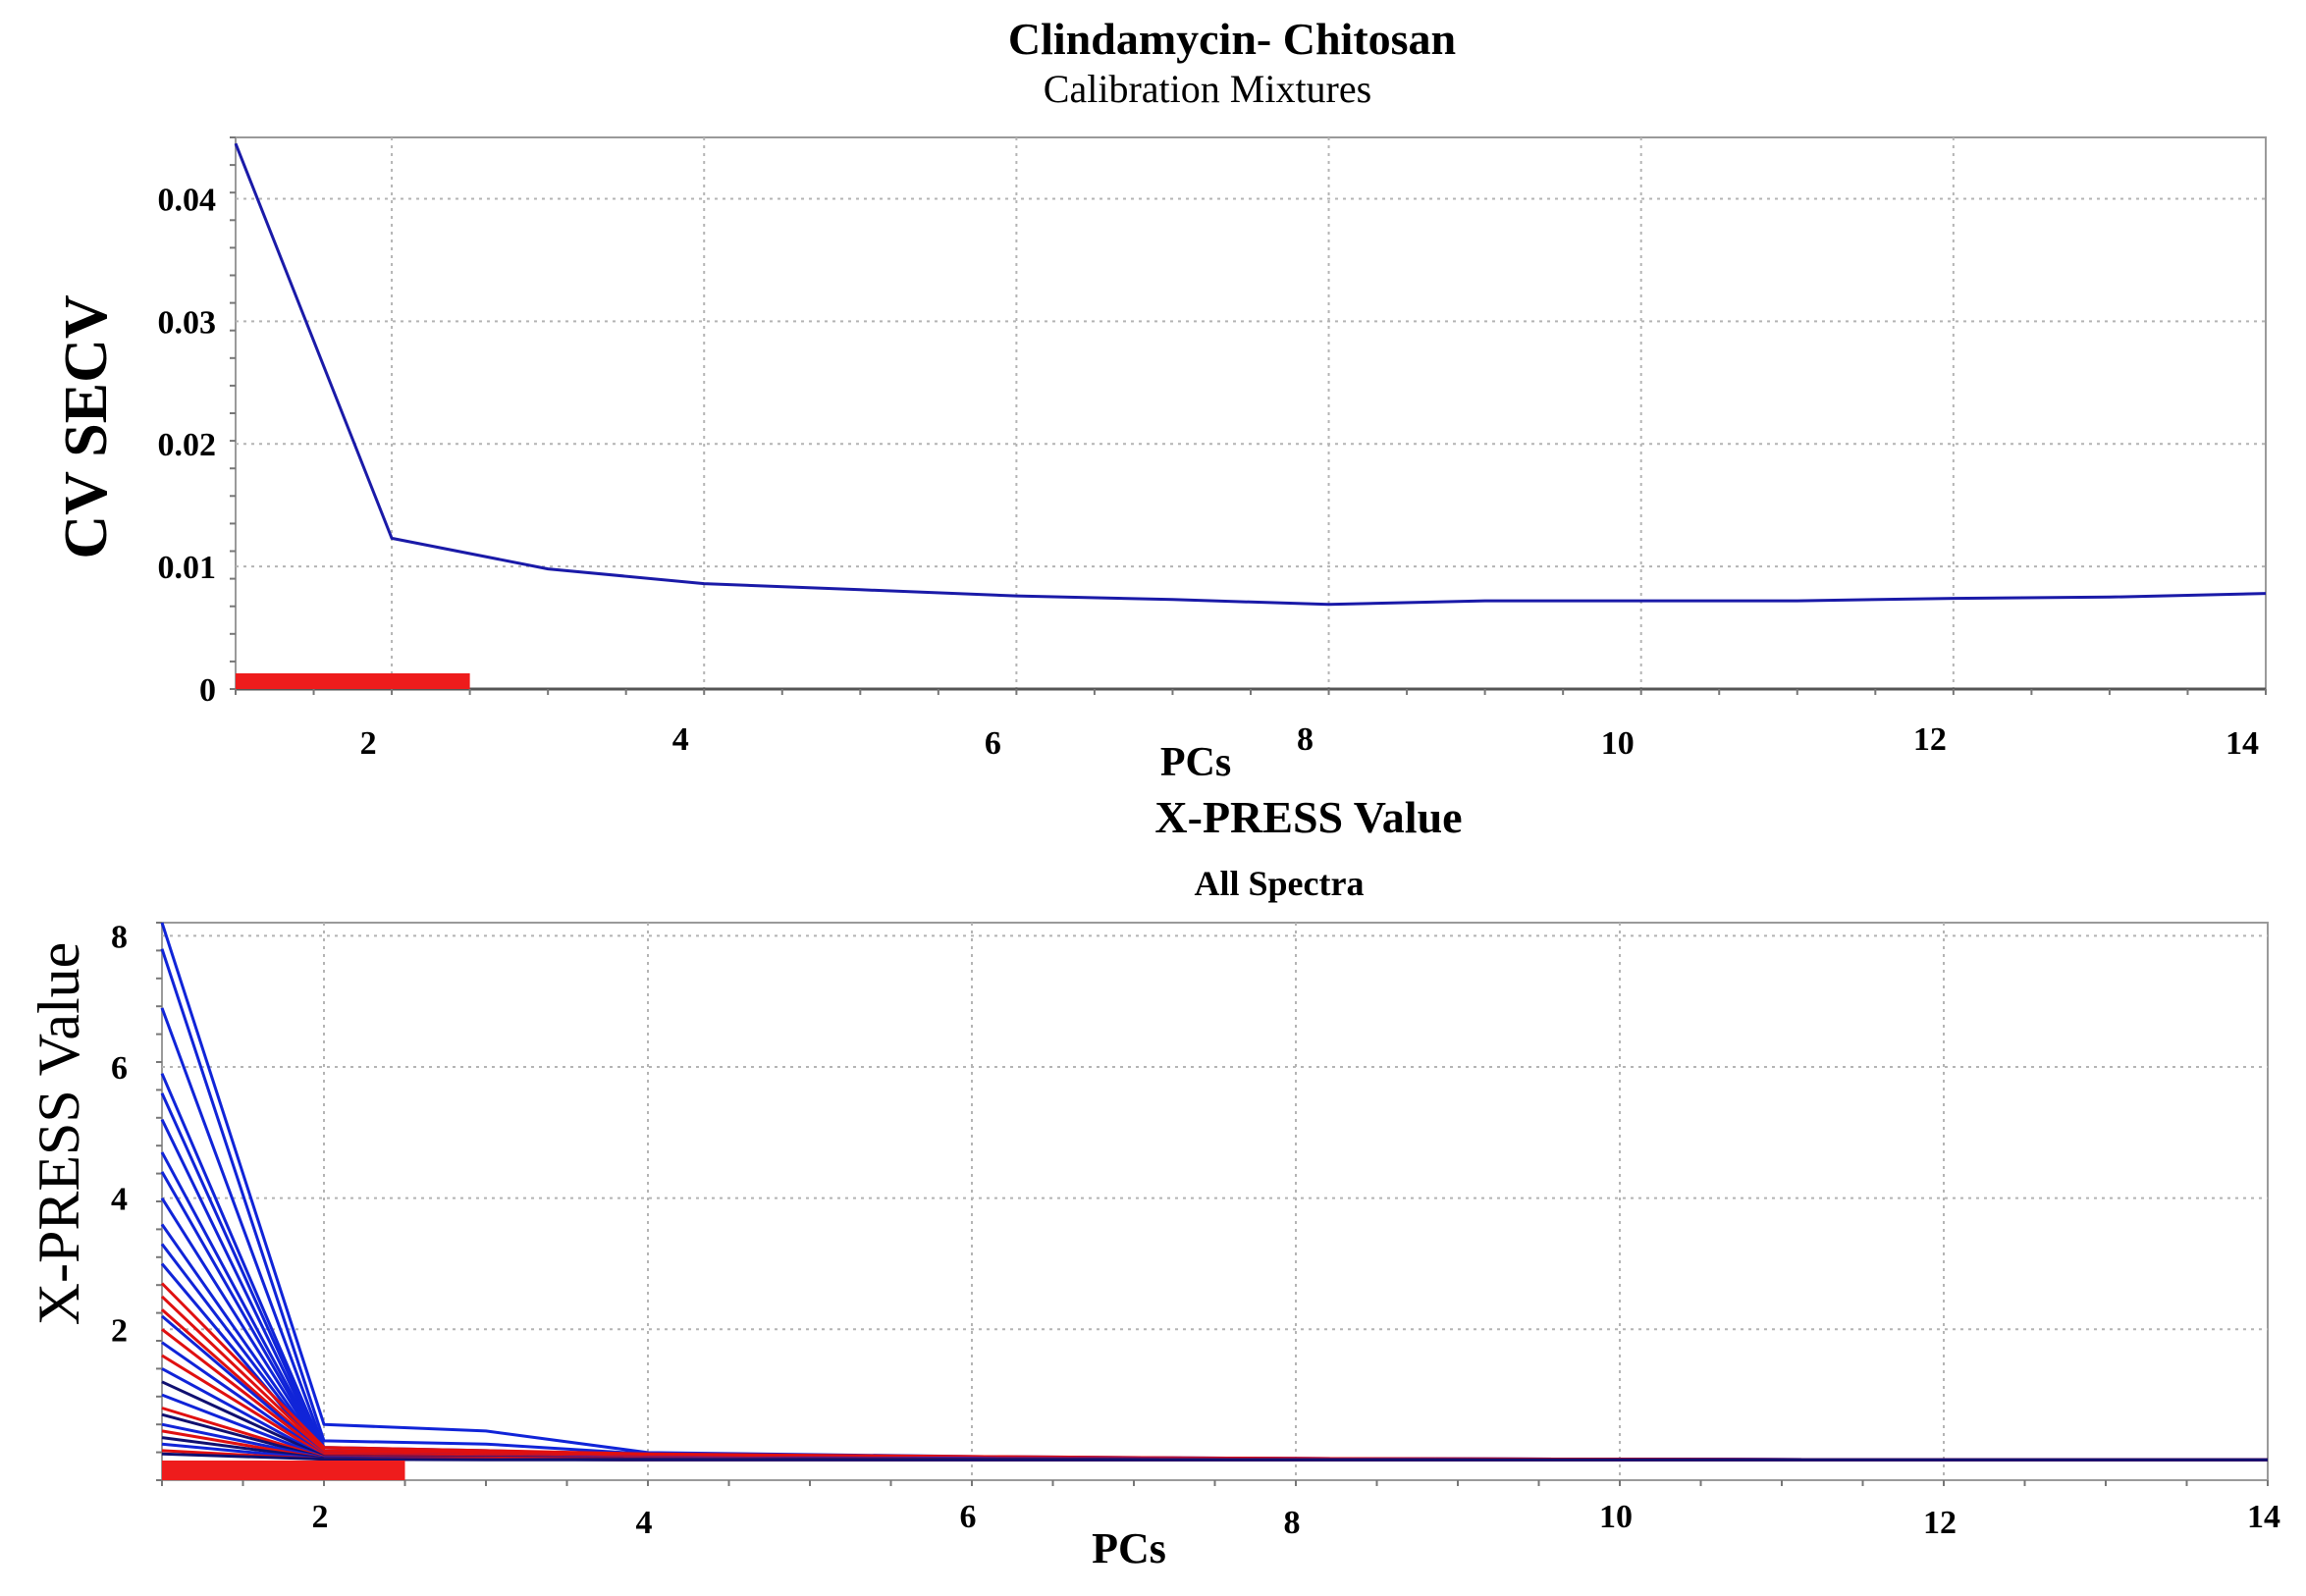 Image resolution: width=2306 pixels, height=1596 pixels. I want to click on chart-title: Clindamycin- Chitosan, so click(1232, 39).